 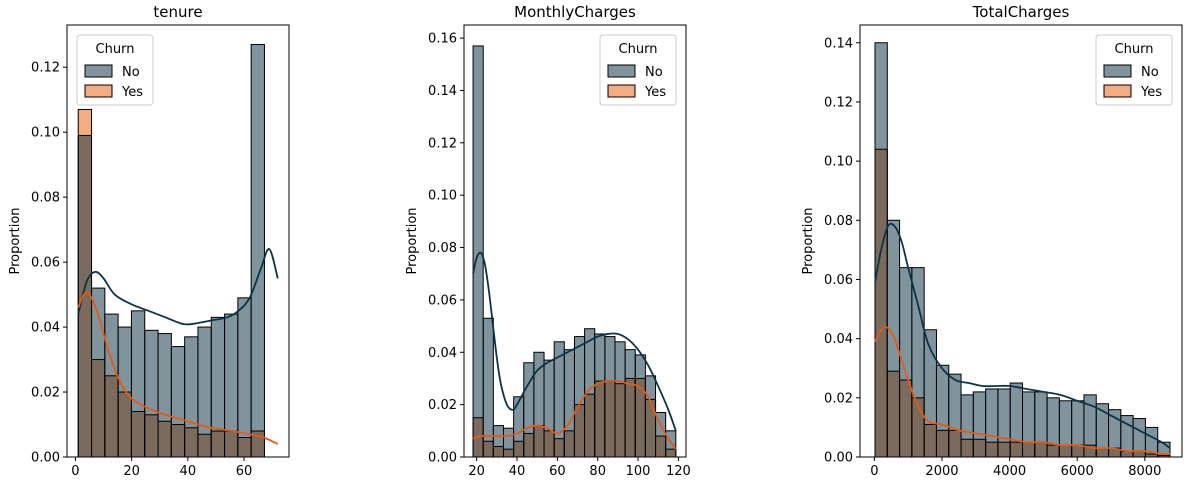 I want to click on legend: Churn No Yes, so click(x=115, y=70).